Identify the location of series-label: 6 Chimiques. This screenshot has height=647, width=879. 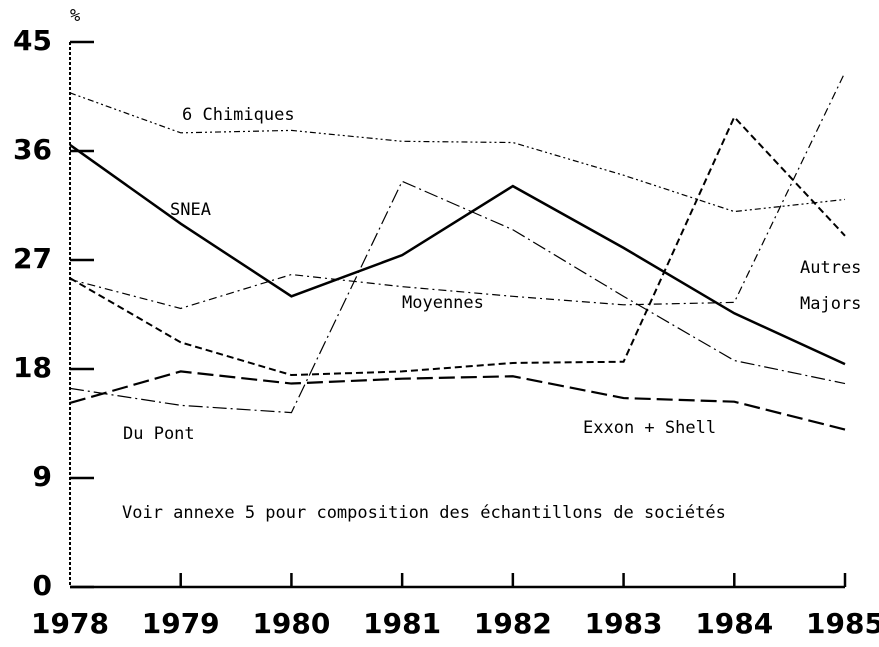
(238, 115).